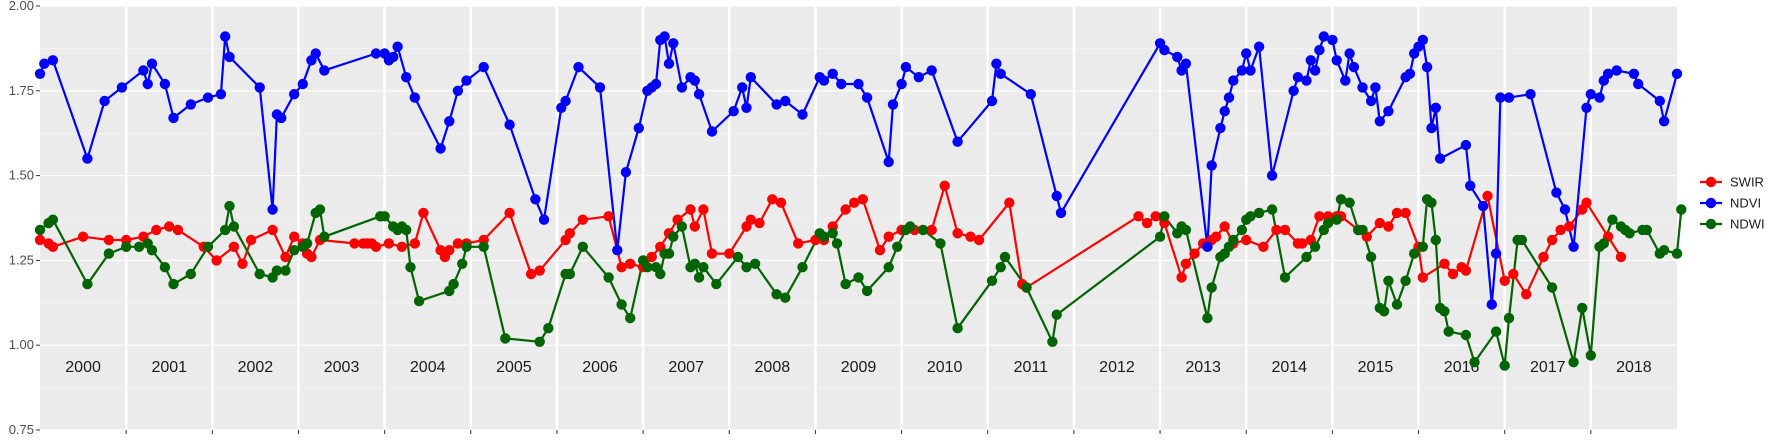 The height and width of the screenshot is (442, 1773). I want to click on year-label: 2011, so click(1031, 367).